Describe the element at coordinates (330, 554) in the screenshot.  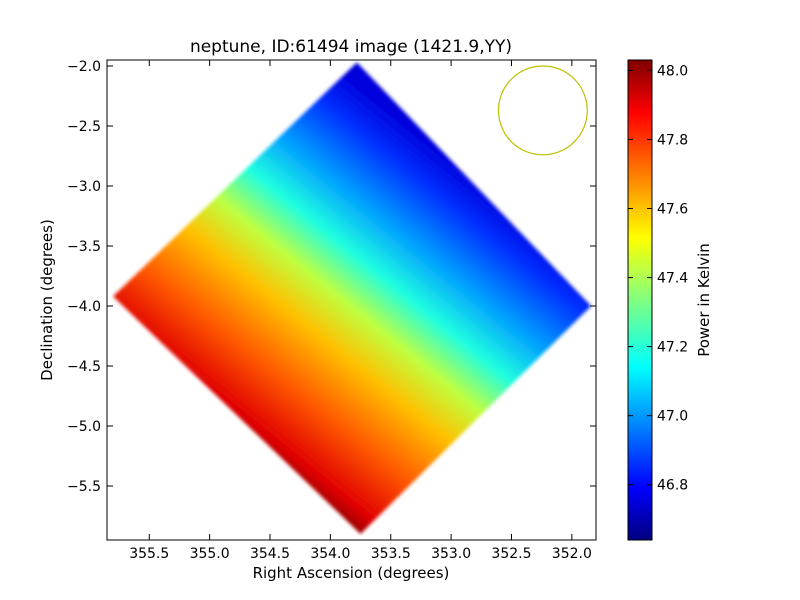
I see `x-tick-label: 354.0` at that location.